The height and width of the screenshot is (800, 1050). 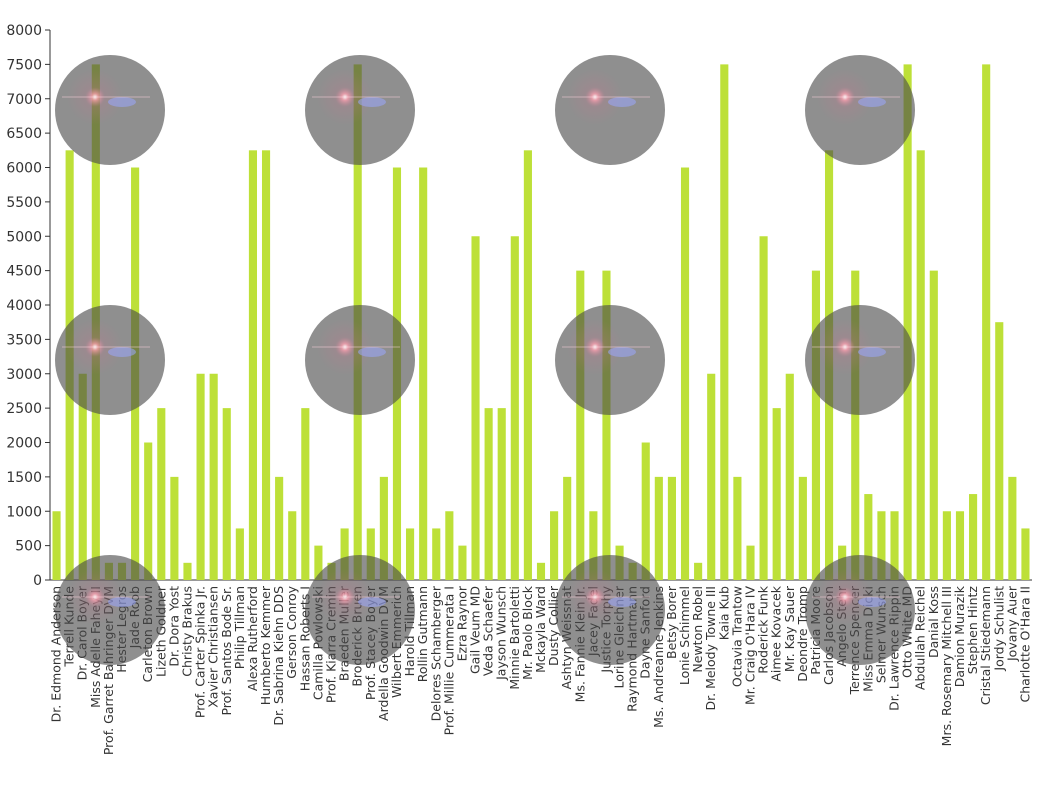 What do you see at coordinates (749, 645) in the screenshot?
I see `x-tick-label: Mr. Craig O'Hara IV` at bounding box center [749, 645].